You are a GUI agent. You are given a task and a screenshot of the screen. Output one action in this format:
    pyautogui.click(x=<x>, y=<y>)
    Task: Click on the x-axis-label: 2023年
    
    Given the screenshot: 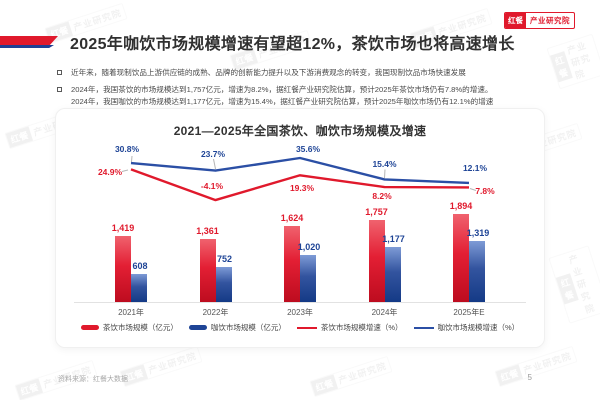 What is the action you would take?
    pyautogui.click(x=300, y=312)
    